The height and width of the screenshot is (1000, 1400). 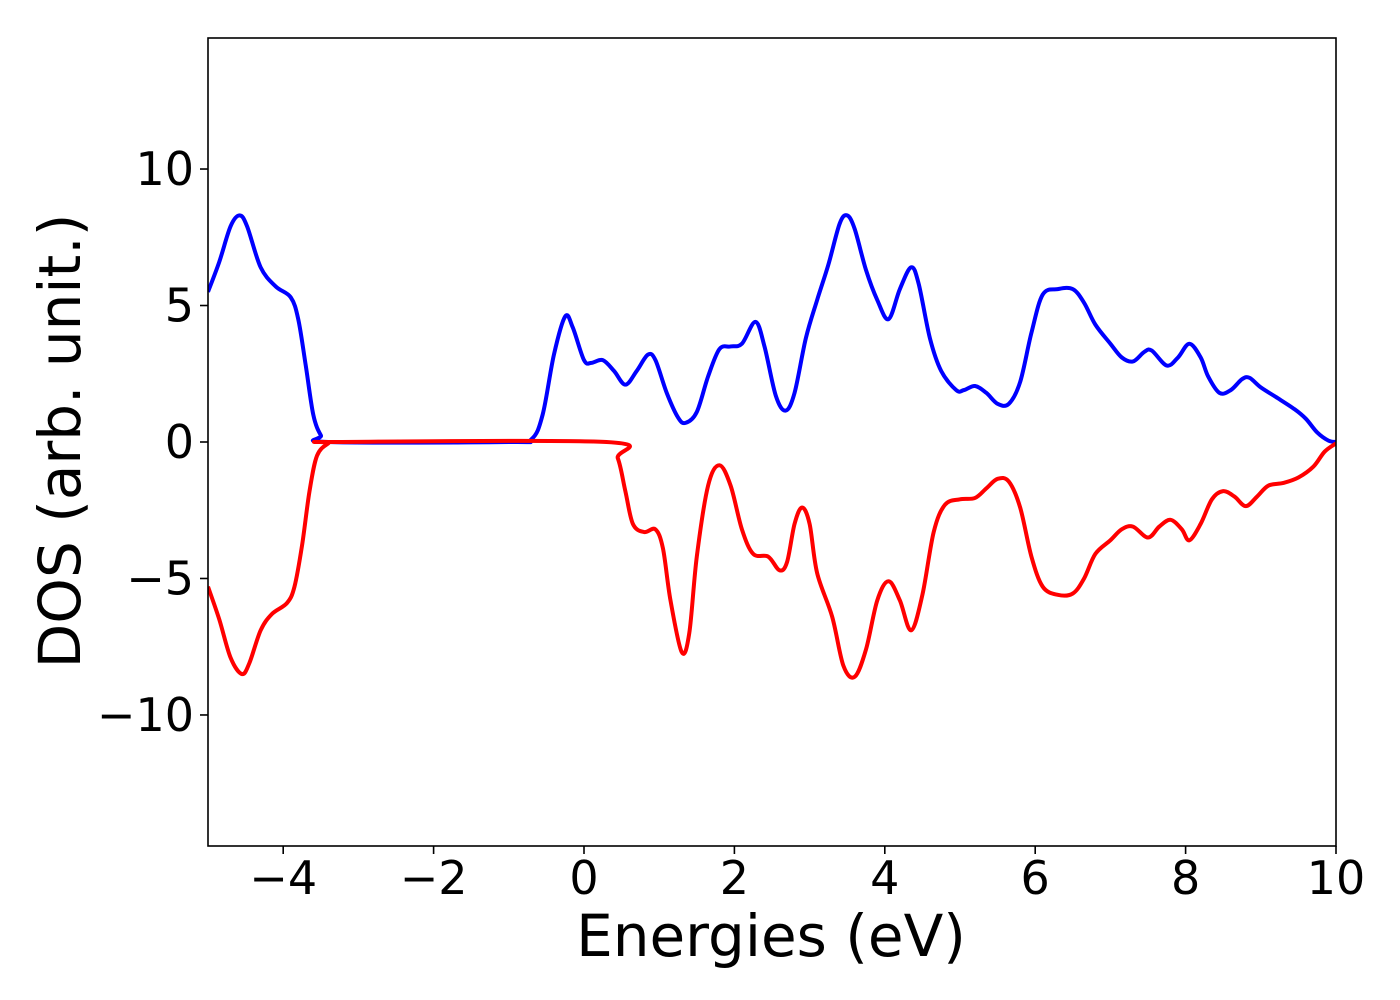 I want to click on x-axis-label: Energies (eV), so click(x=771, y=936).